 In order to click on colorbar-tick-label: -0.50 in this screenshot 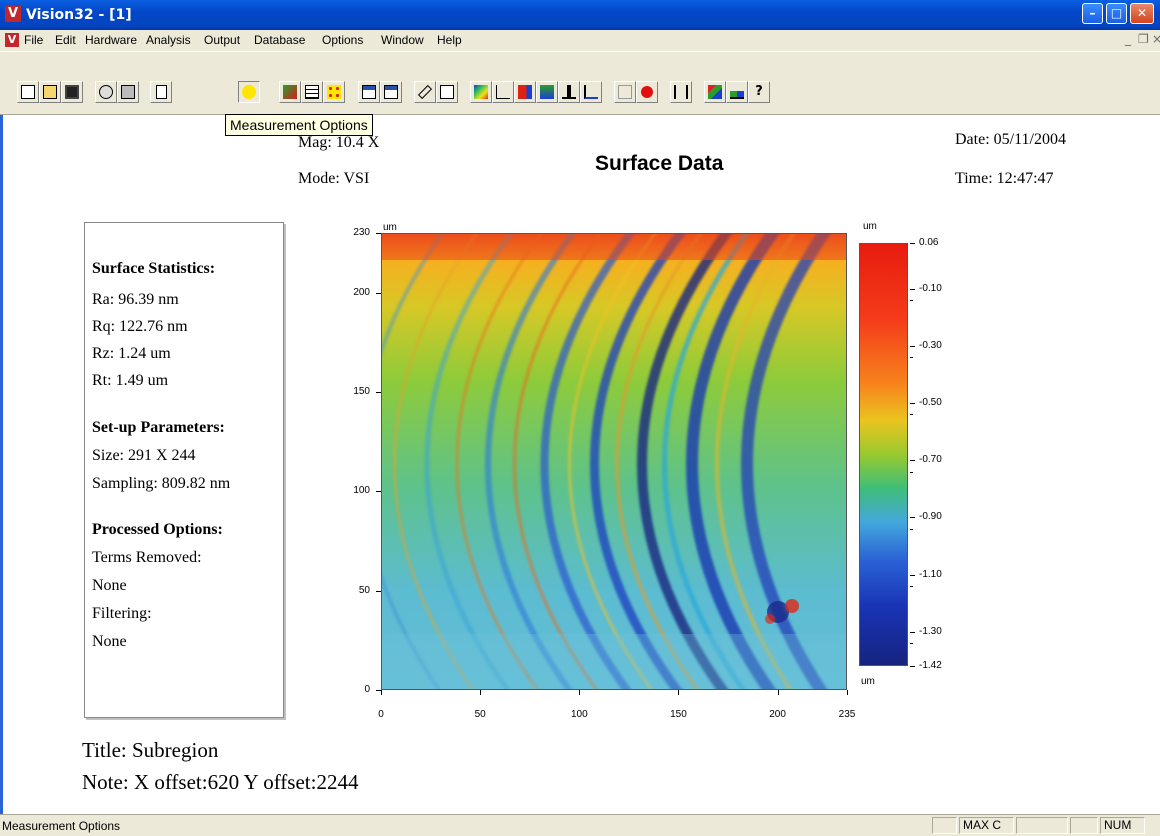, I will do `click(930, 403)`.